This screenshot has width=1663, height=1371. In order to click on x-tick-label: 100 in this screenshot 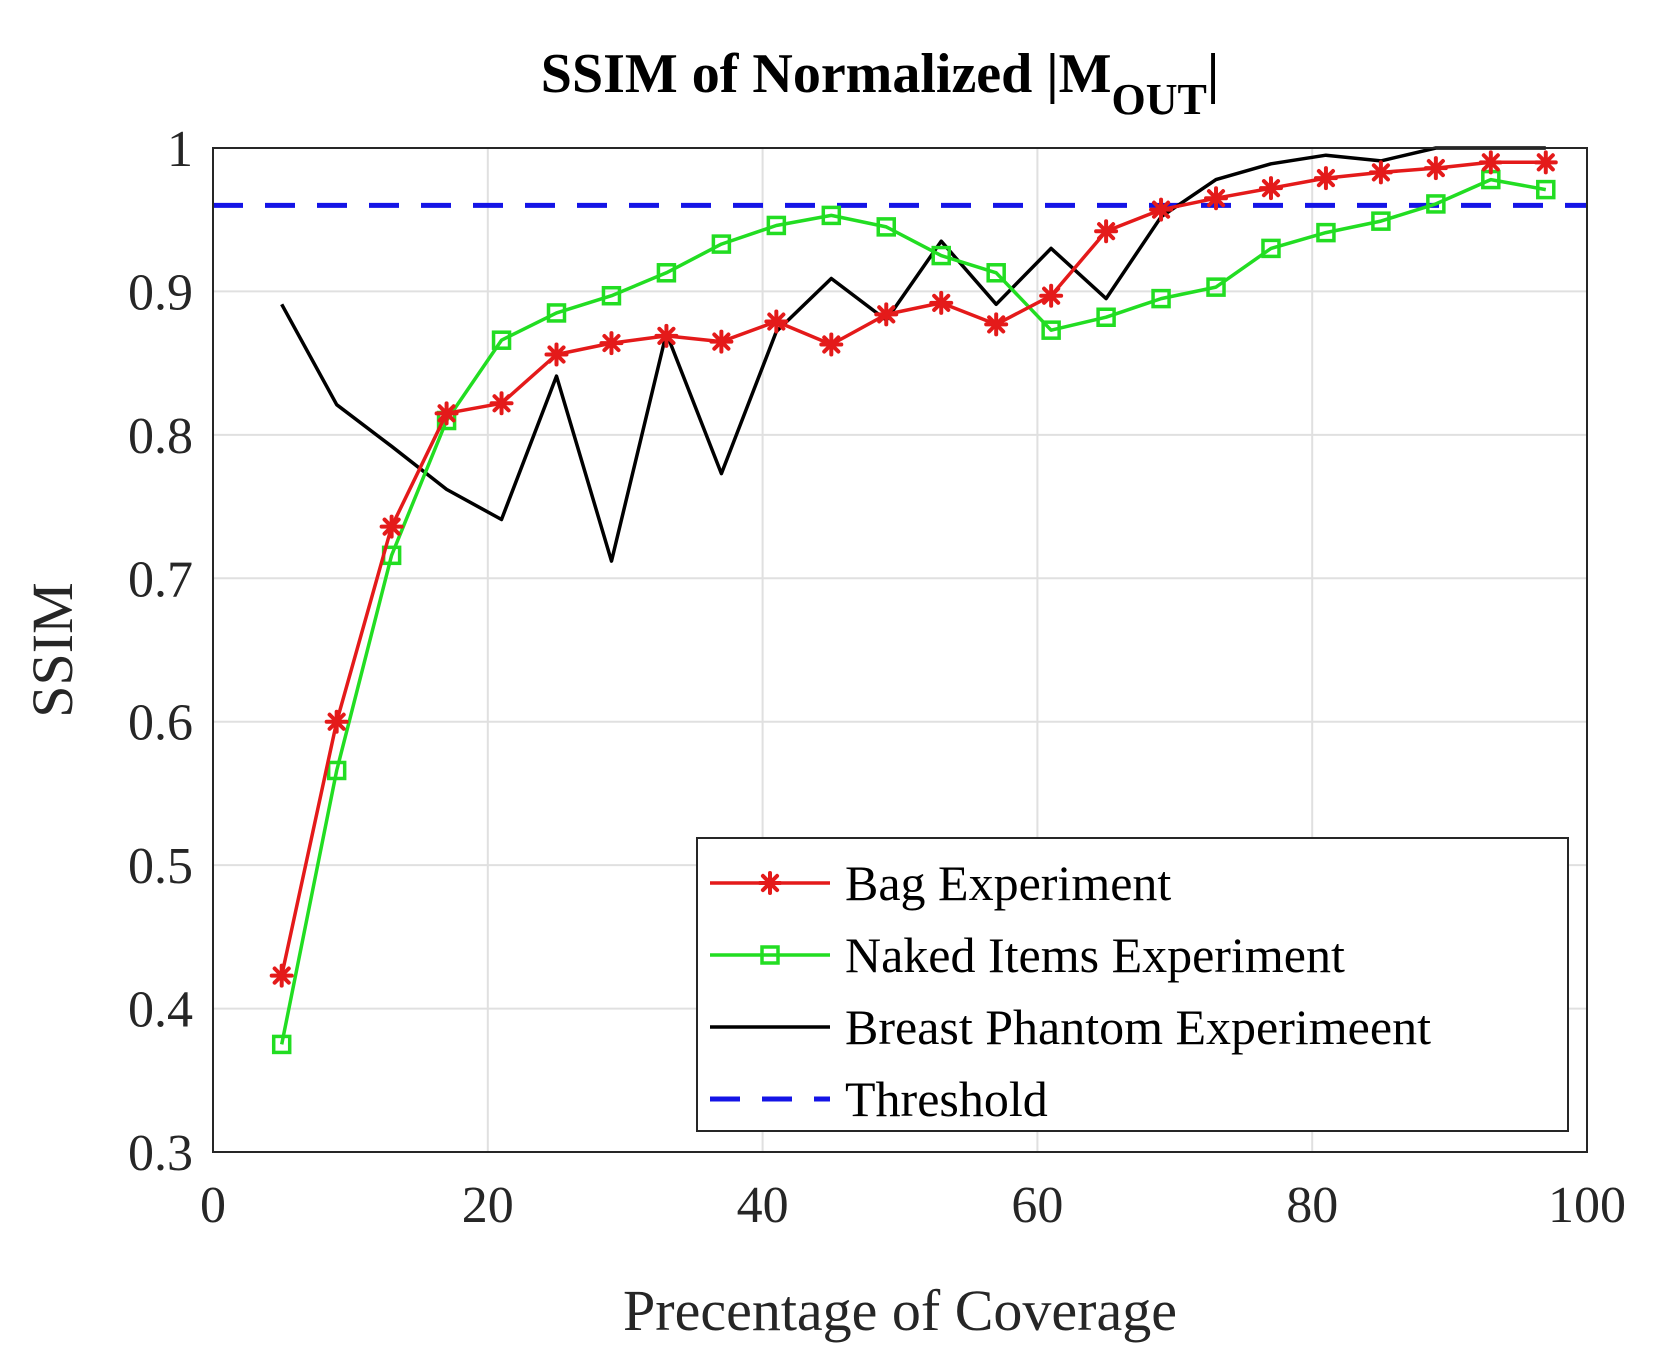, I will do `click(1587, 1205)`.